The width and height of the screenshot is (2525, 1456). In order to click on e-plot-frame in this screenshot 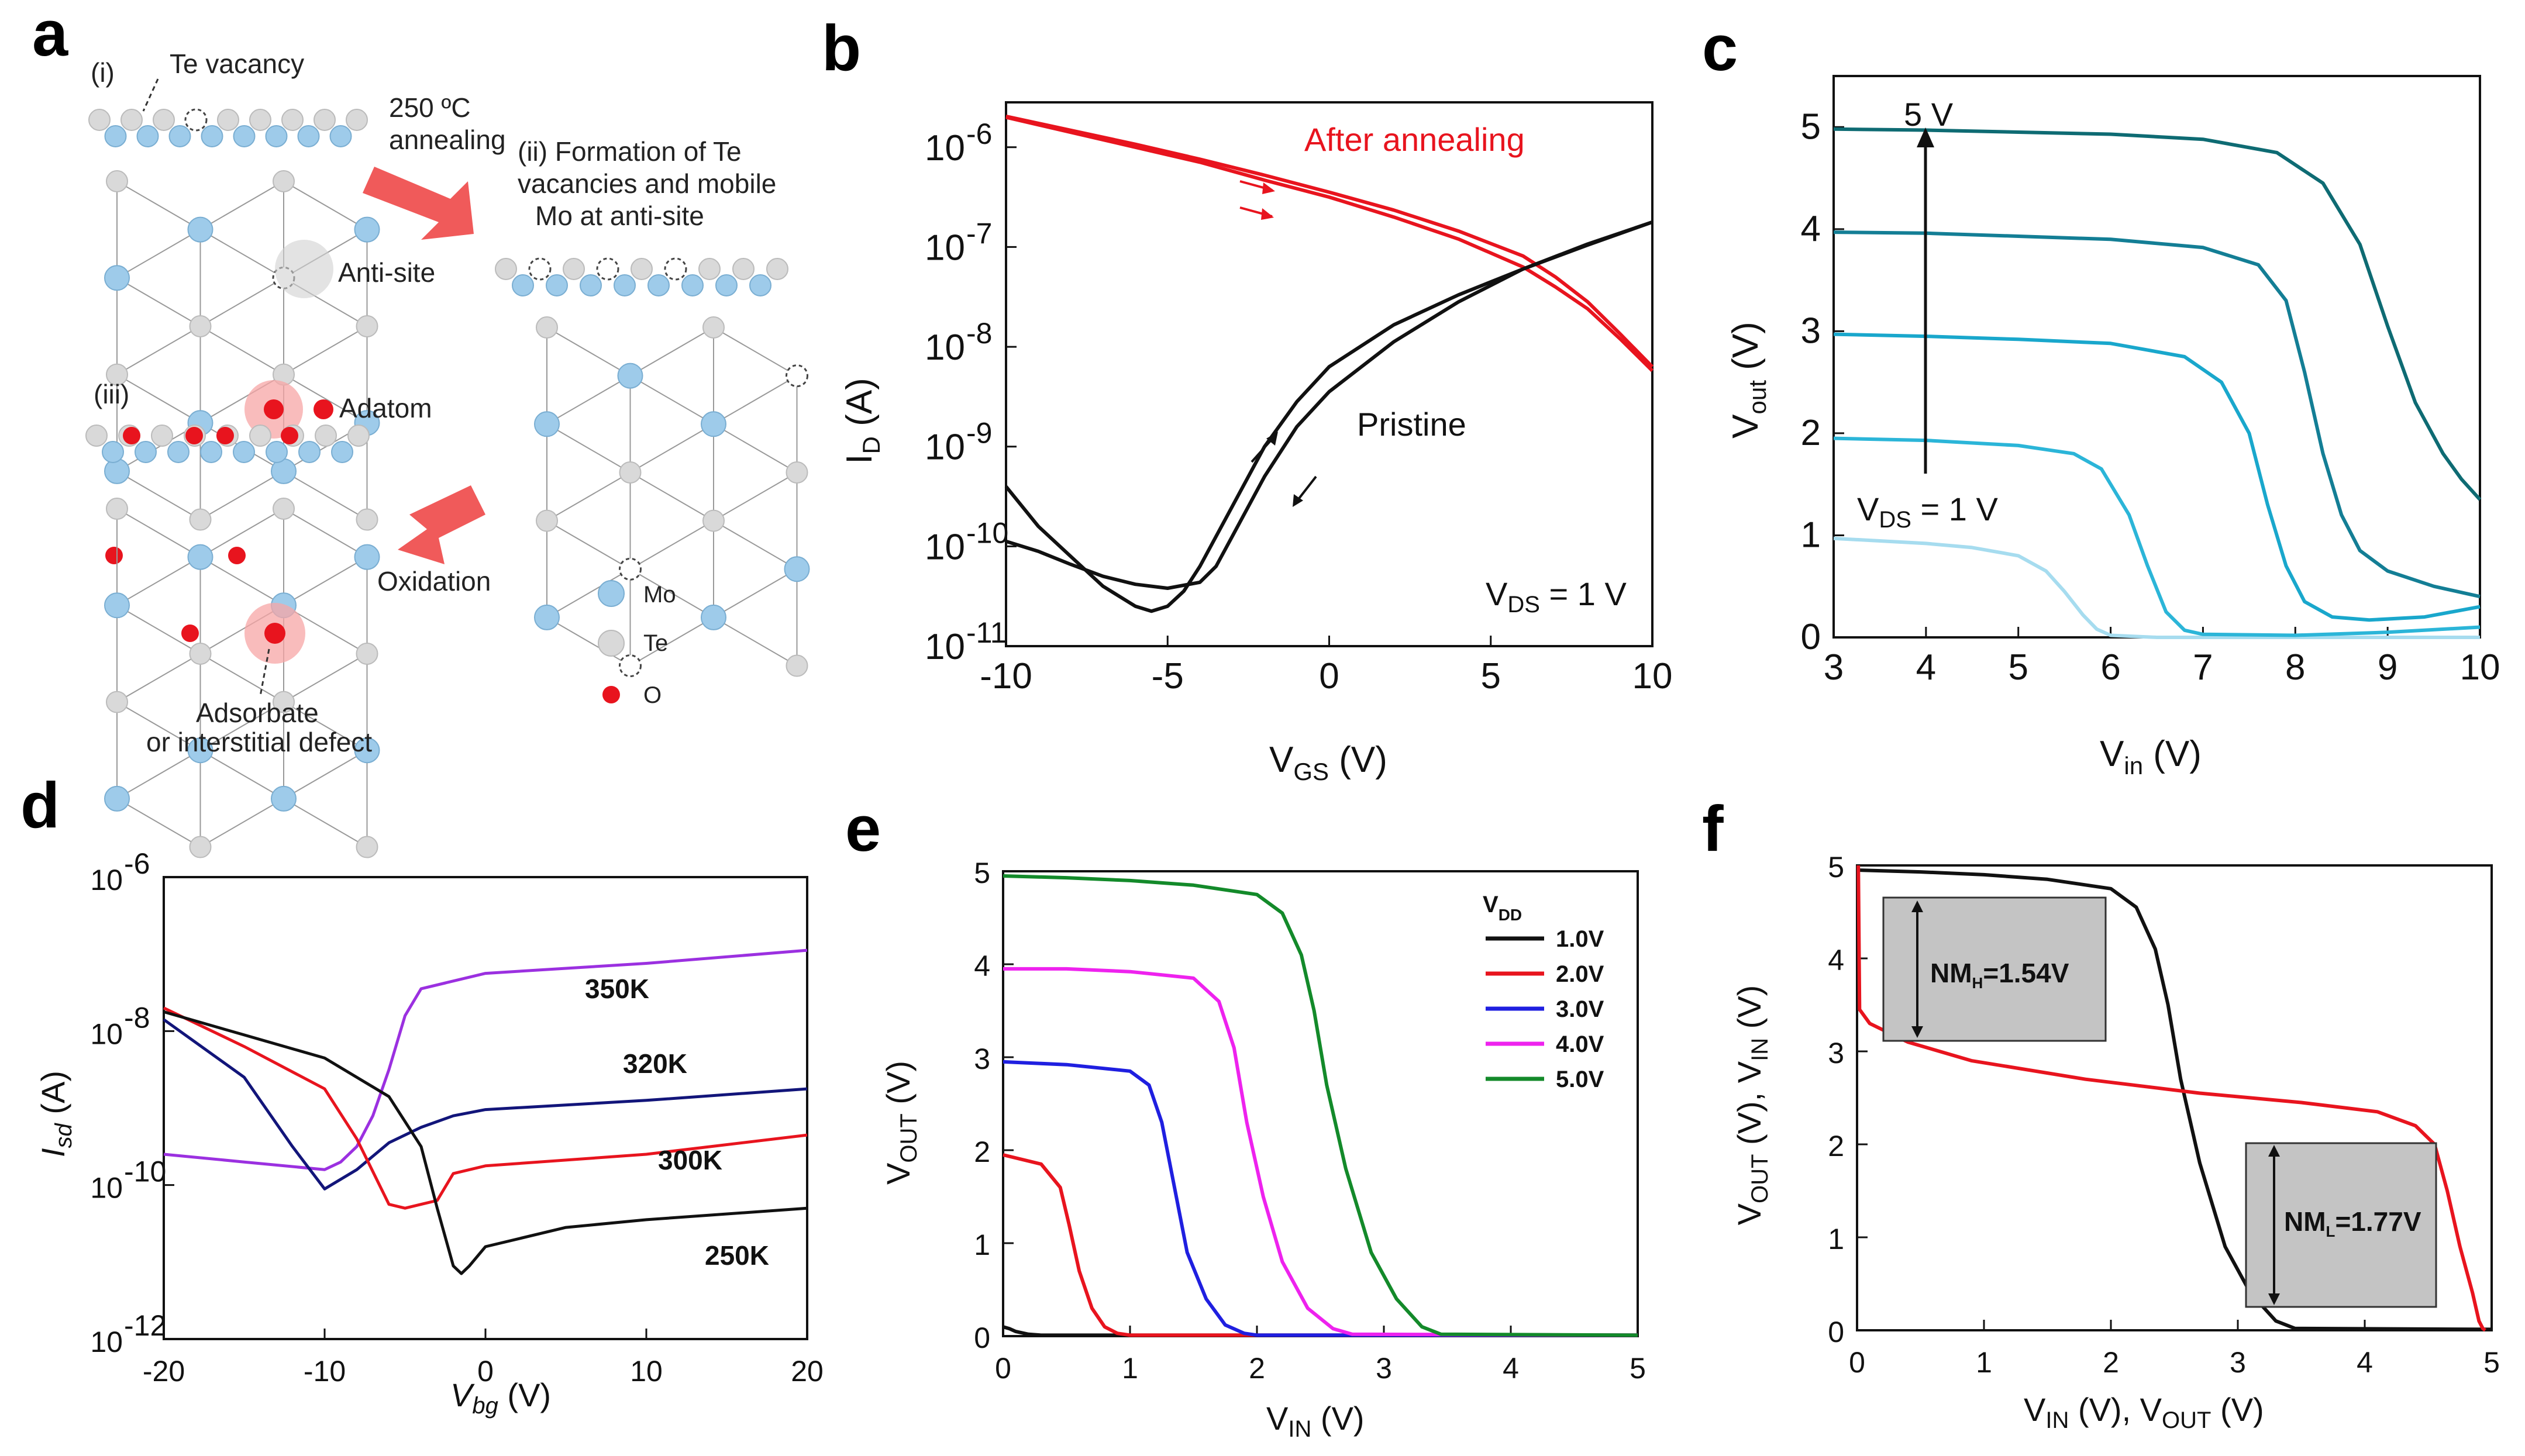, I will do `click(1320, 1103)`.